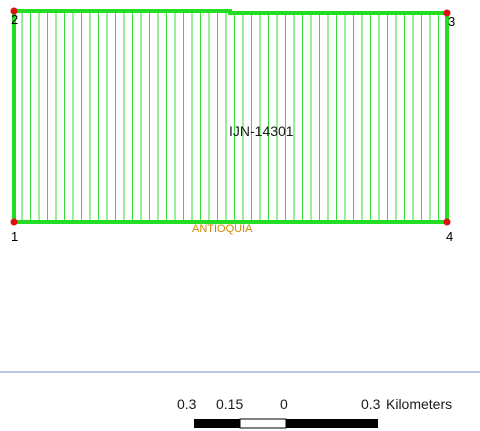 The height and width of the screenshot is (431, 480). I want to click on region-label: ANTIOQUIA, so click(222, 229).